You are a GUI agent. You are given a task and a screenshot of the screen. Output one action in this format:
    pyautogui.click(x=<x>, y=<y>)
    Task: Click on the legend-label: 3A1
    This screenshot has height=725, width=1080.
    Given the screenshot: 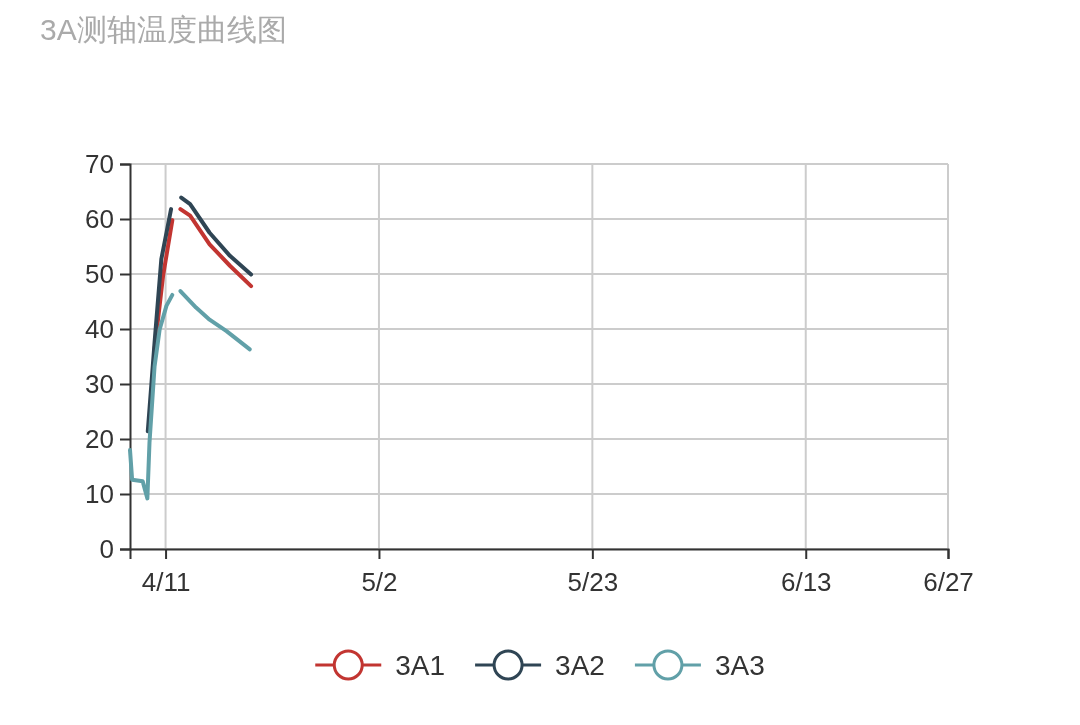 What is the action you would take?
    pyautogui.click(x=420, y=665)
    